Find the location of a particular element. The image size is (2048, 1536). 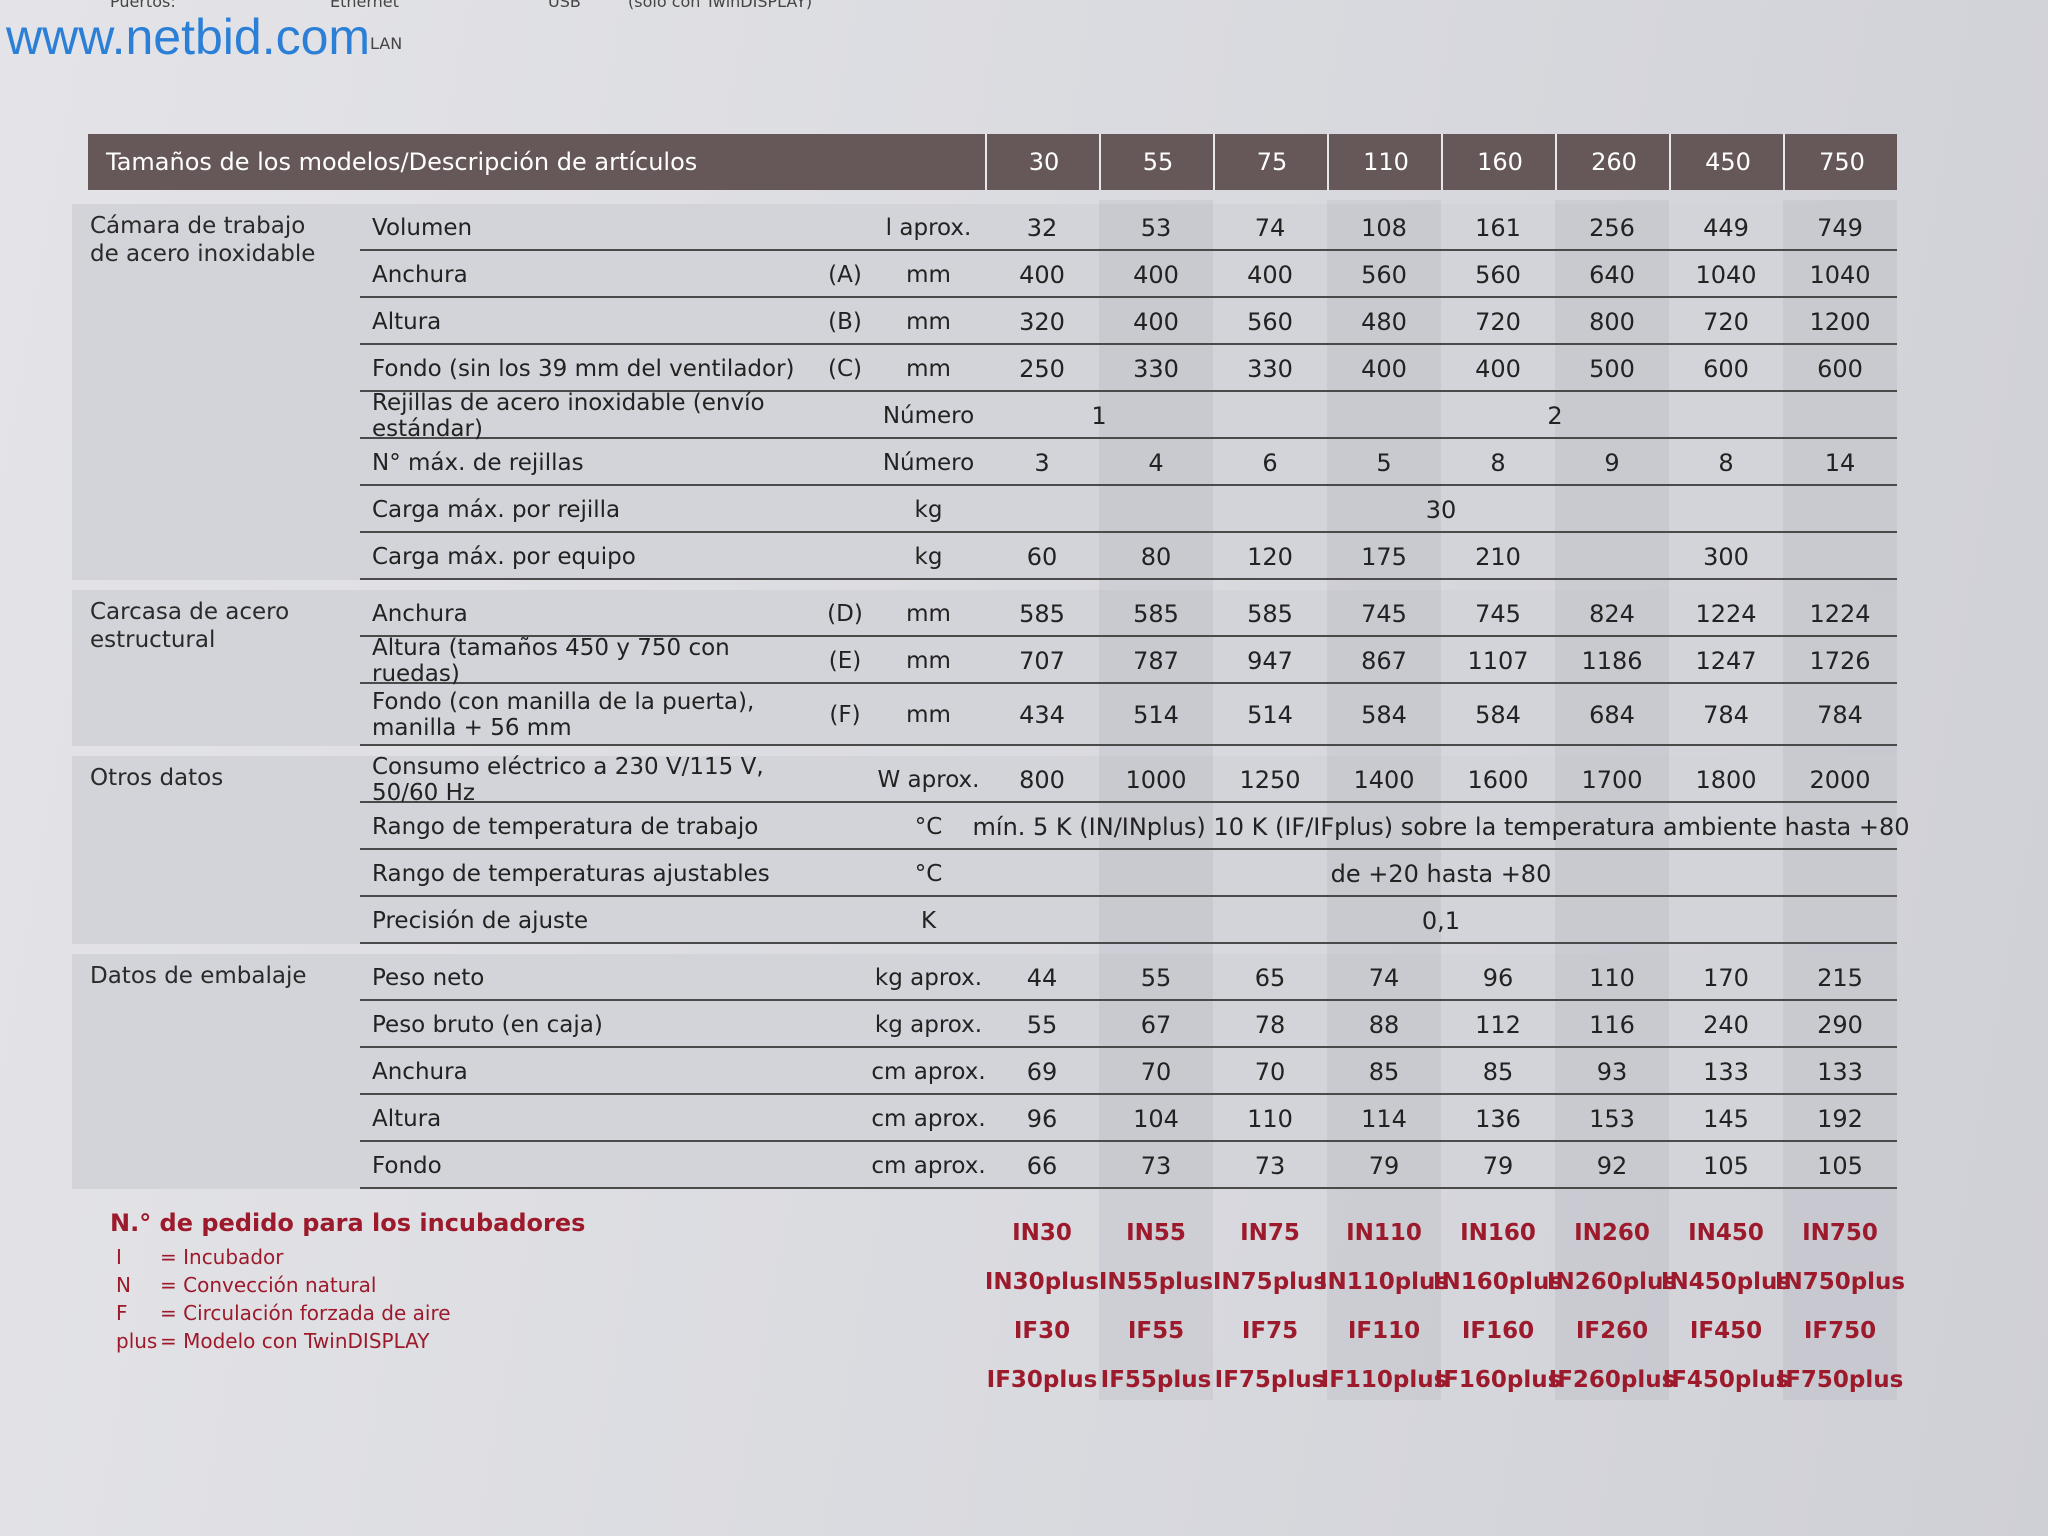

value-cell: 1400 is located at coordinates (1384, 779).